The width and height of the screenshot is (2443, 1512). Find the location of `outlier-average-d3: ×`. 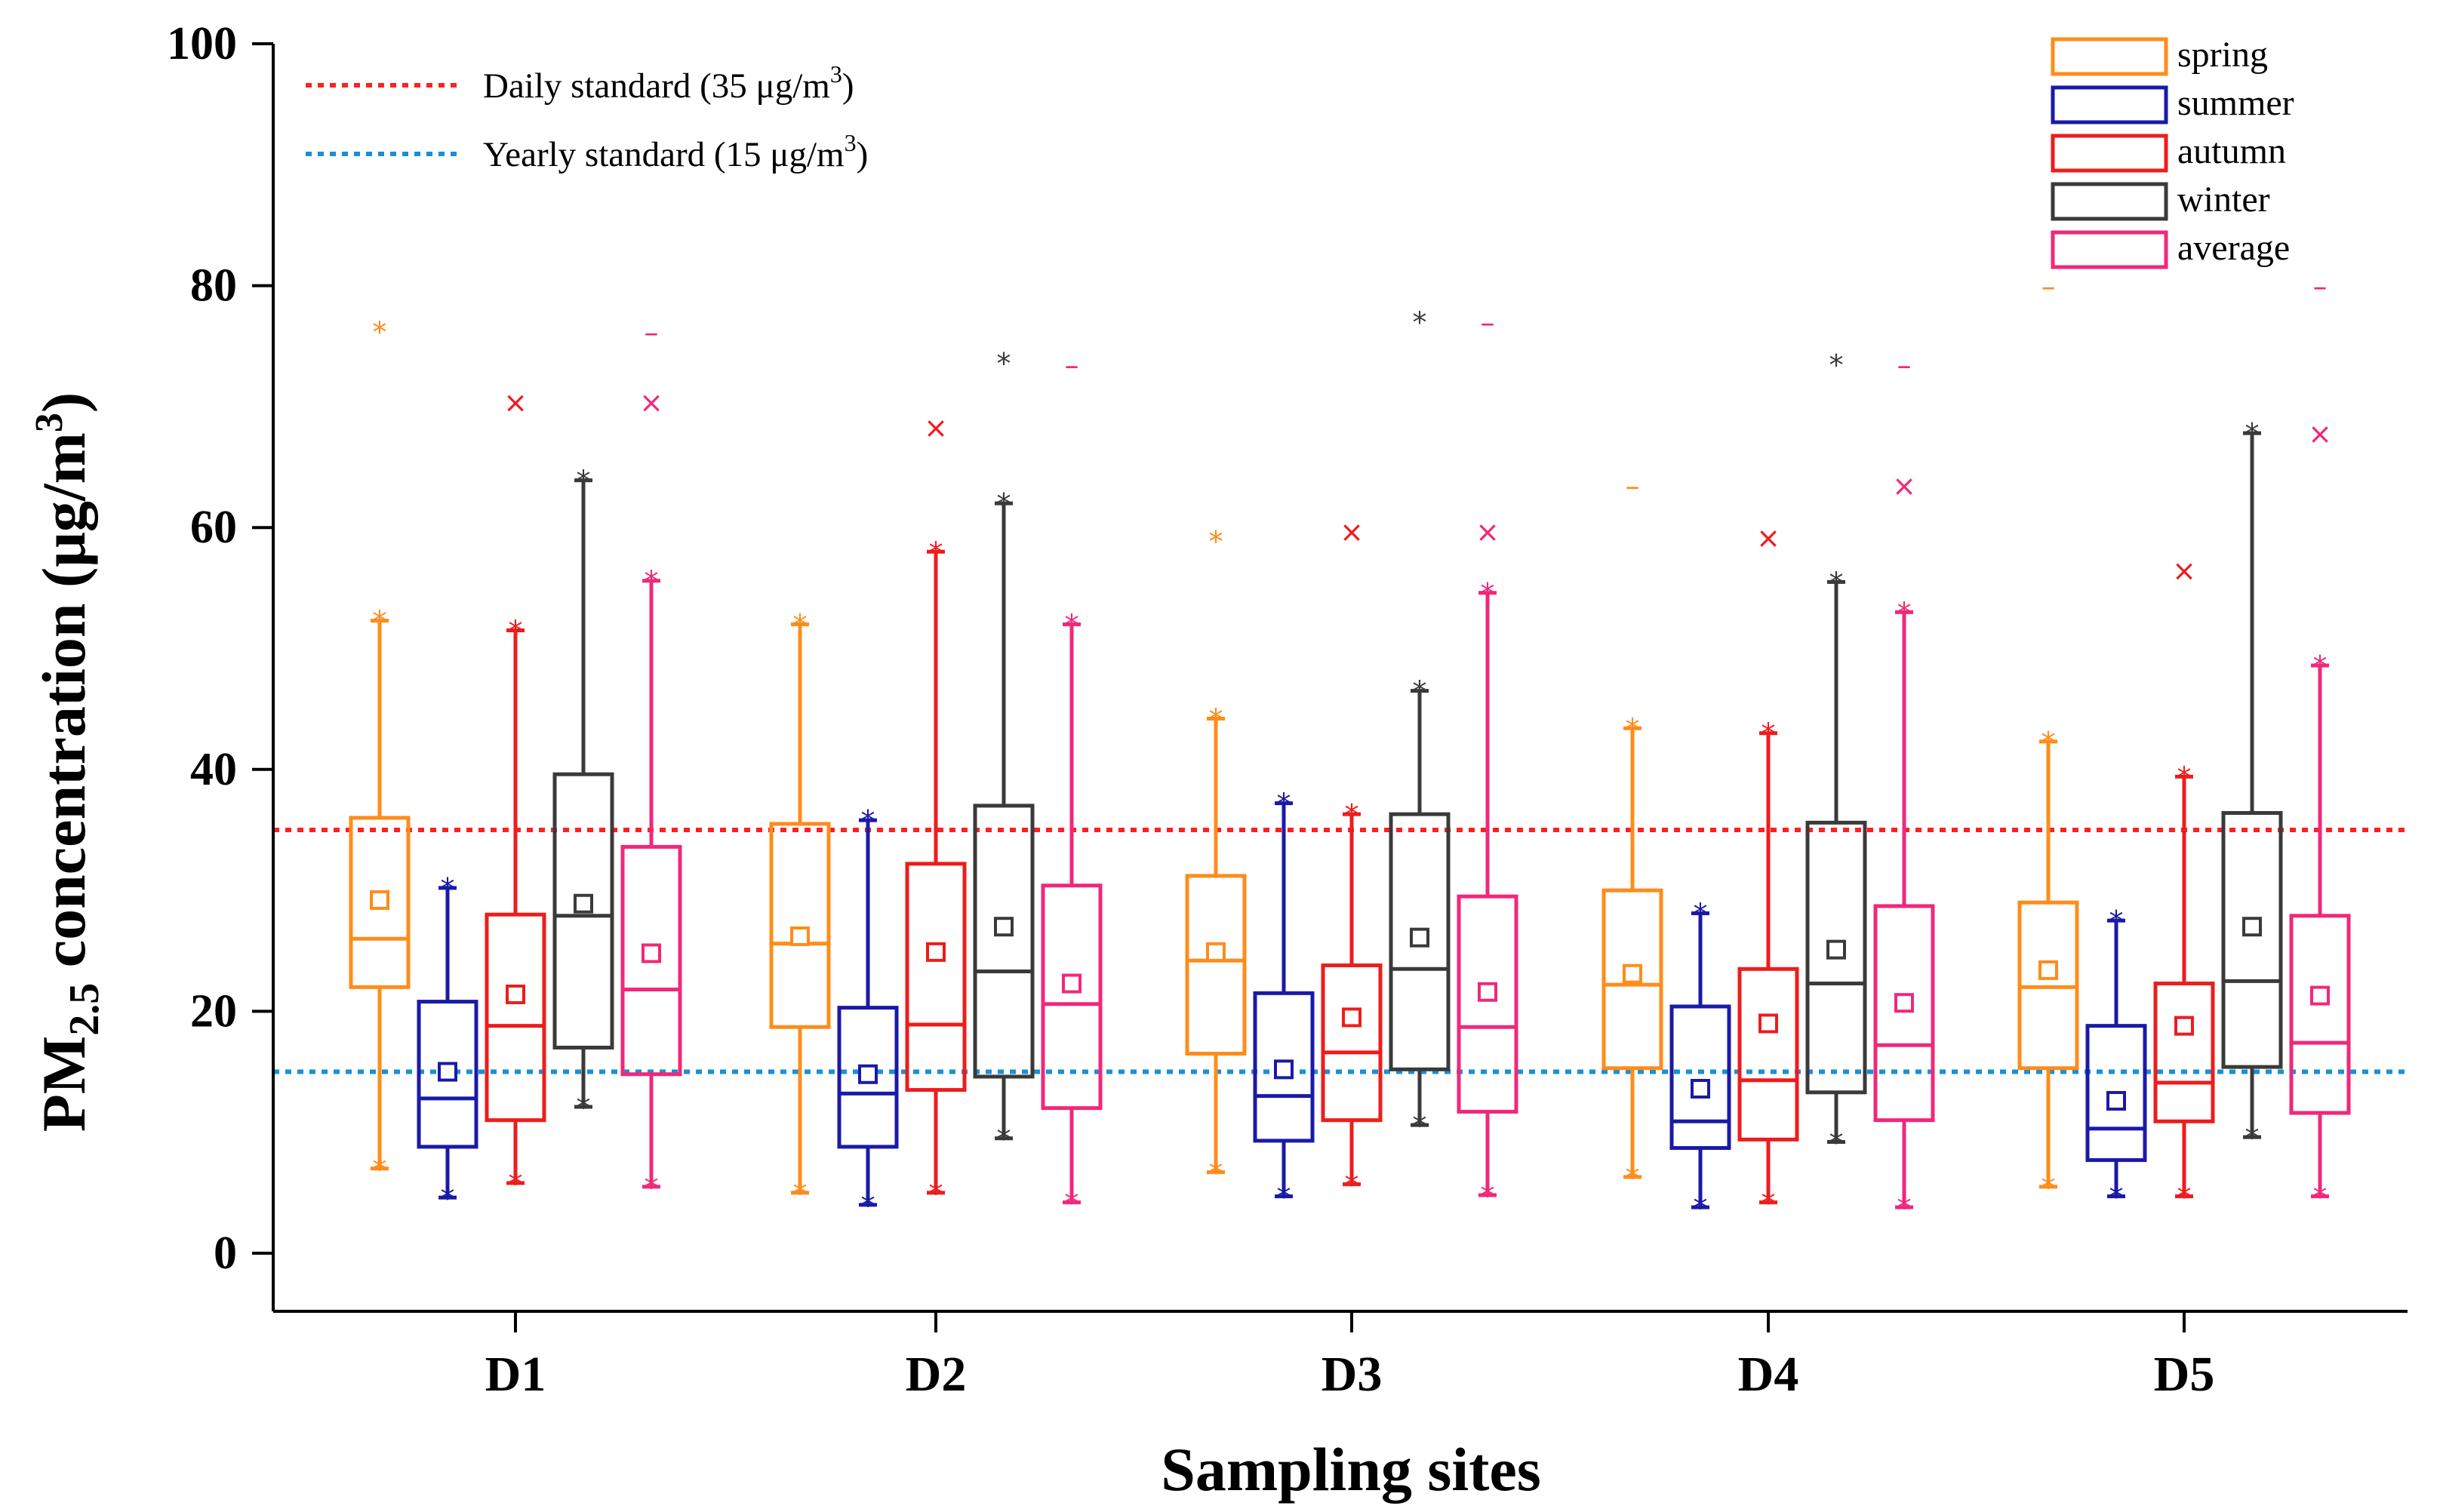

outlier-average-d3: × is located at coordinates (1487, 532).